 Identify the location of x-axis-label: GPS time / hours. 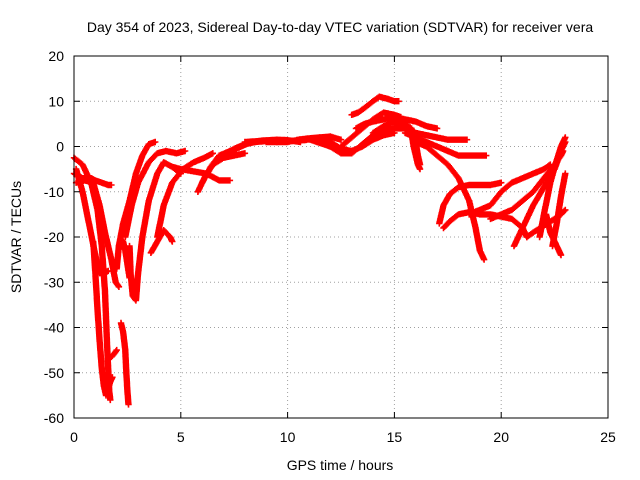
(340, 465).